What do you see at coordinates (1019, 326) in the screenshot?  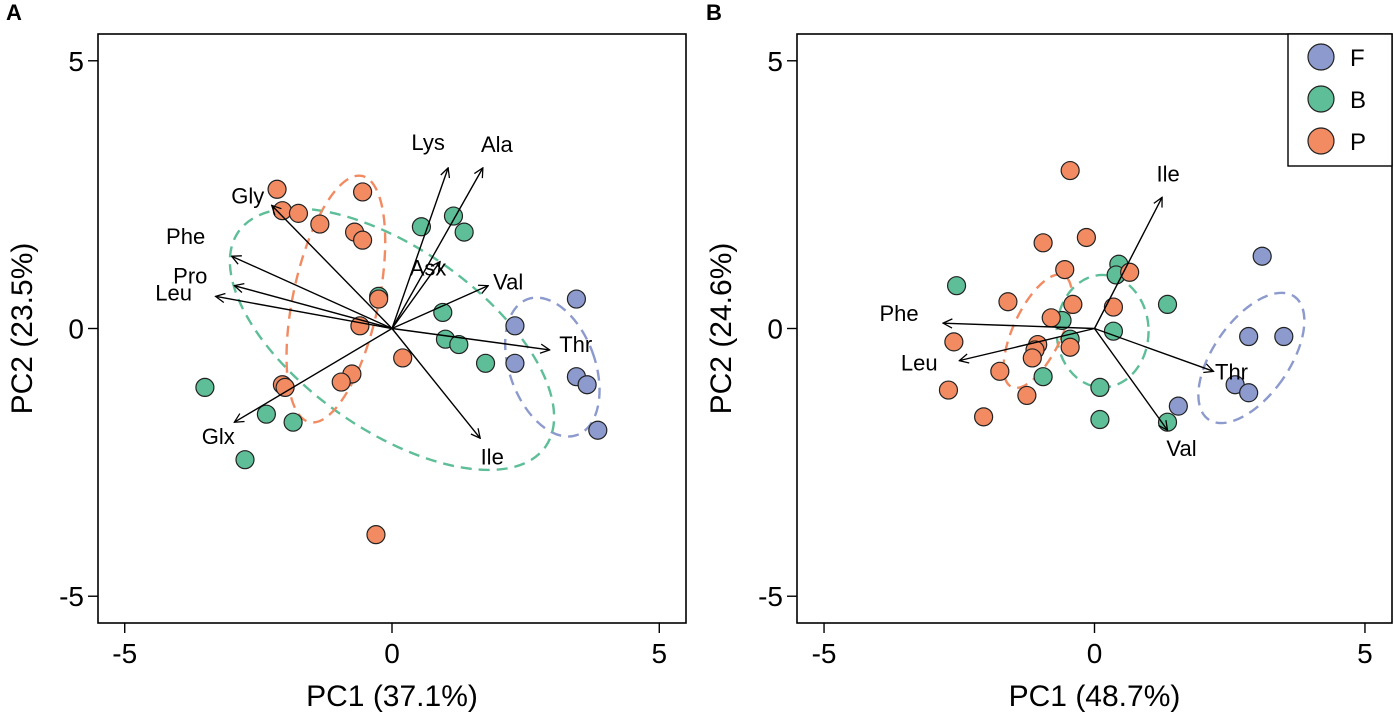 I see `loading-arrow-phe` at bounding box center [1019, 326].